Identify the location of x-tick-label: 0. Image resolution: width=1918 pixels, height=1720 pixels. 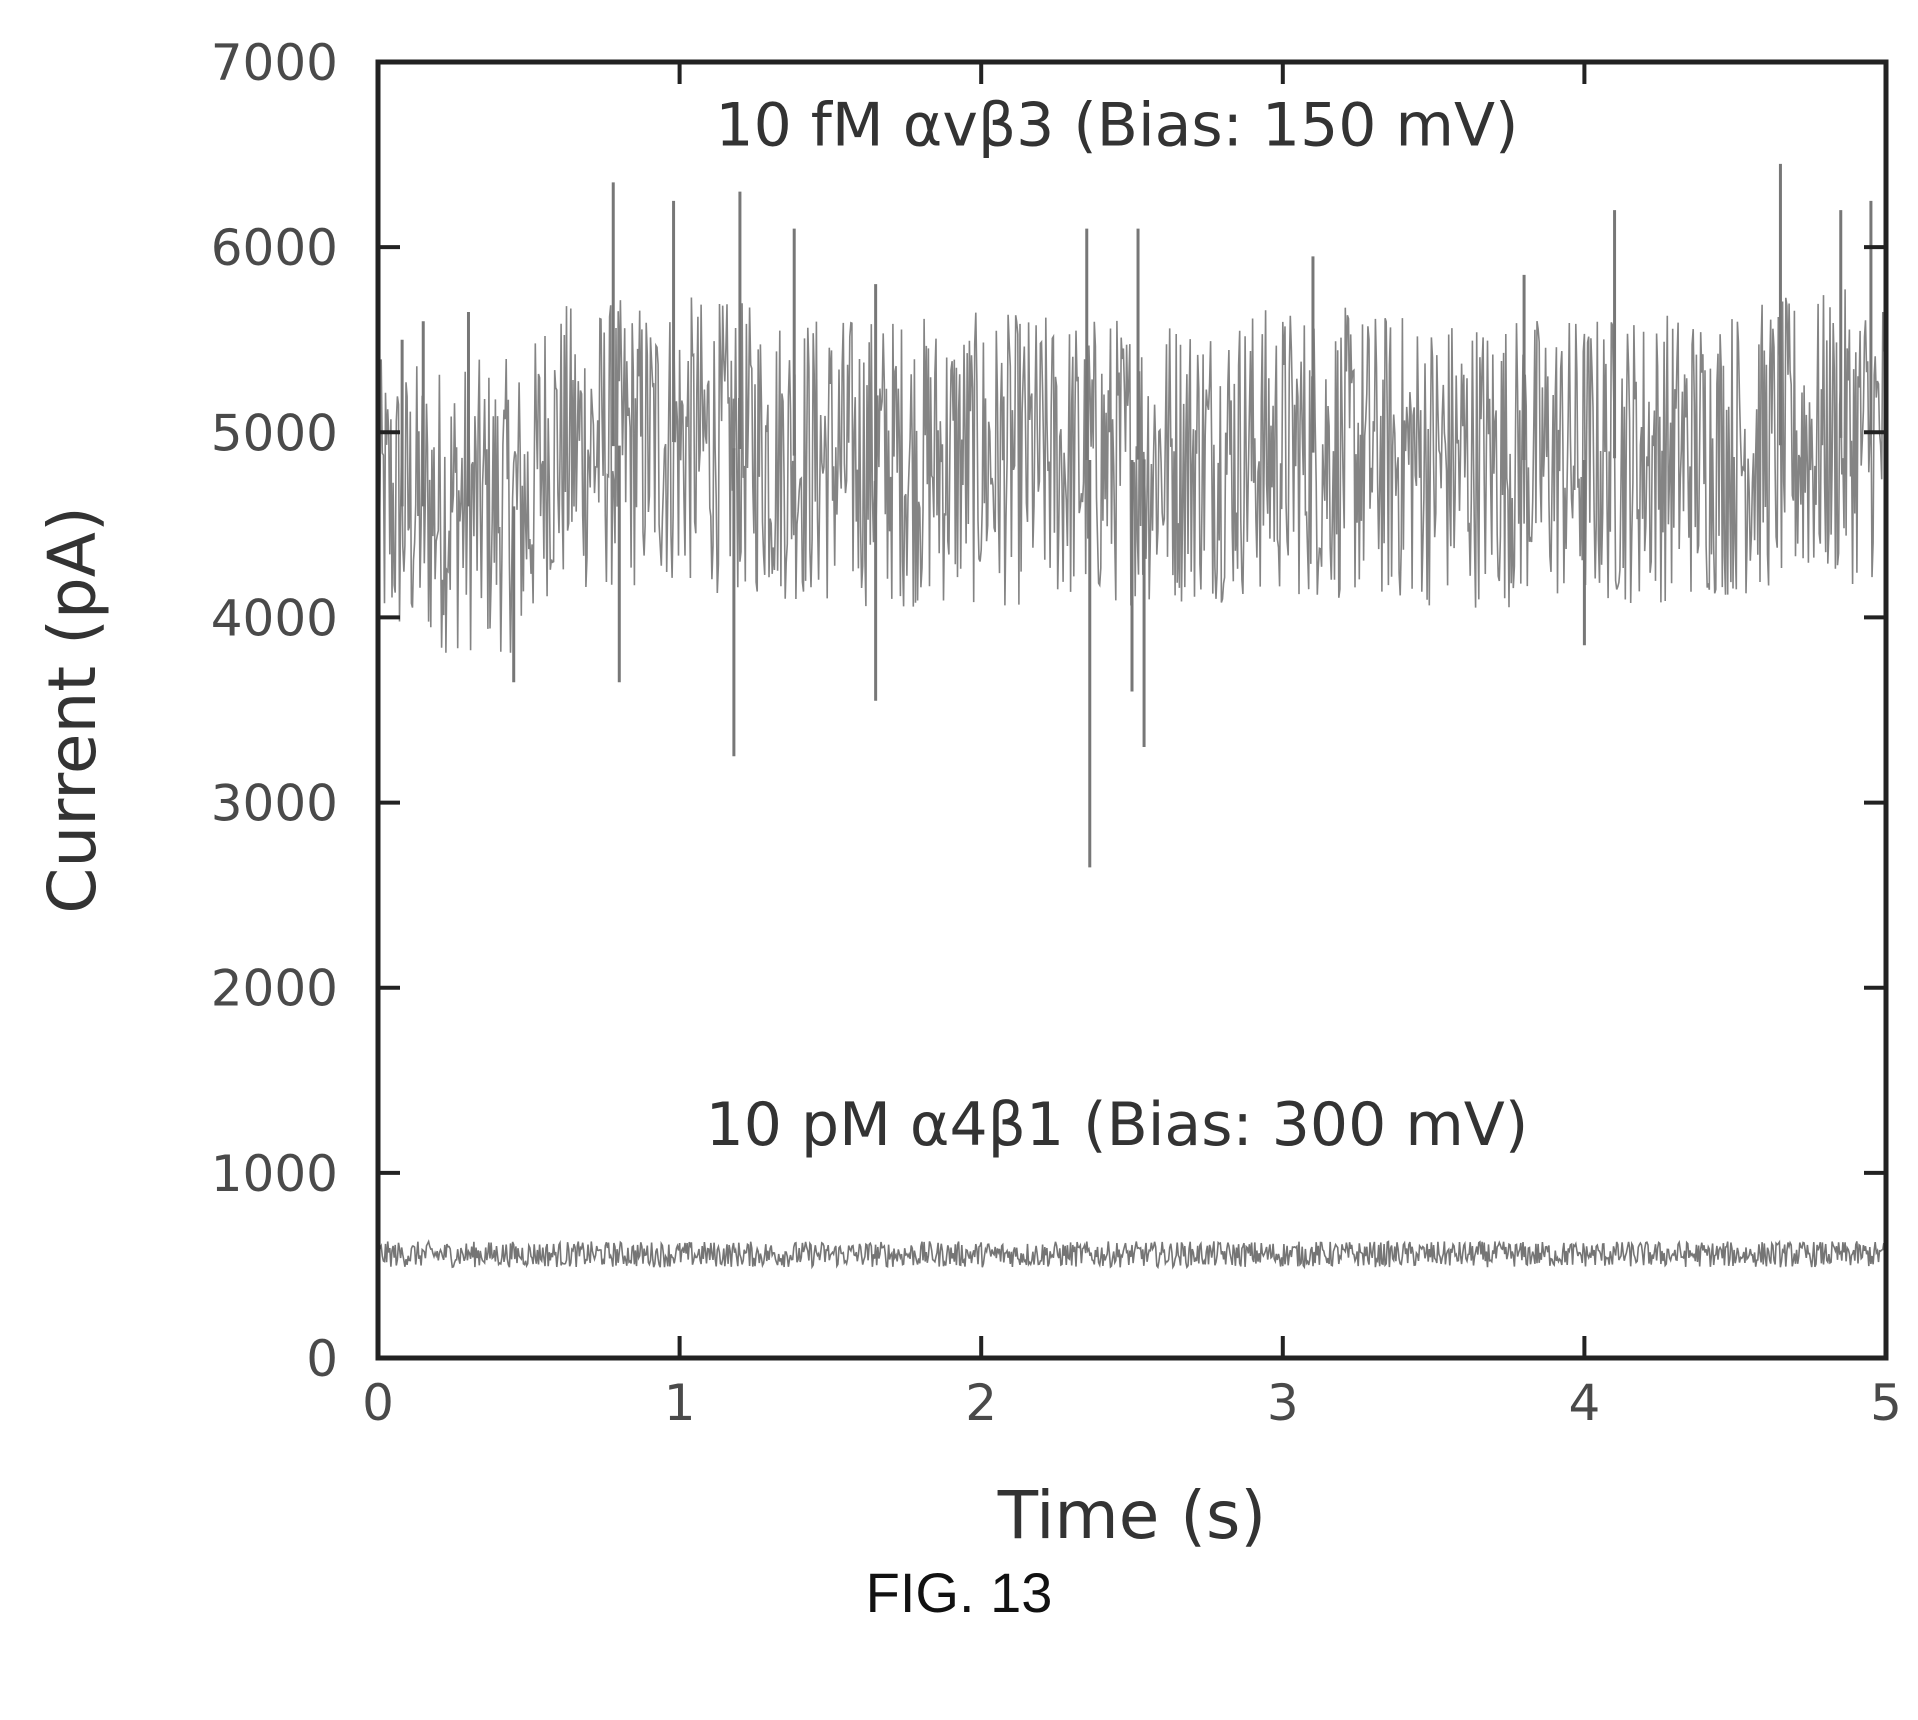
(378, 1403).